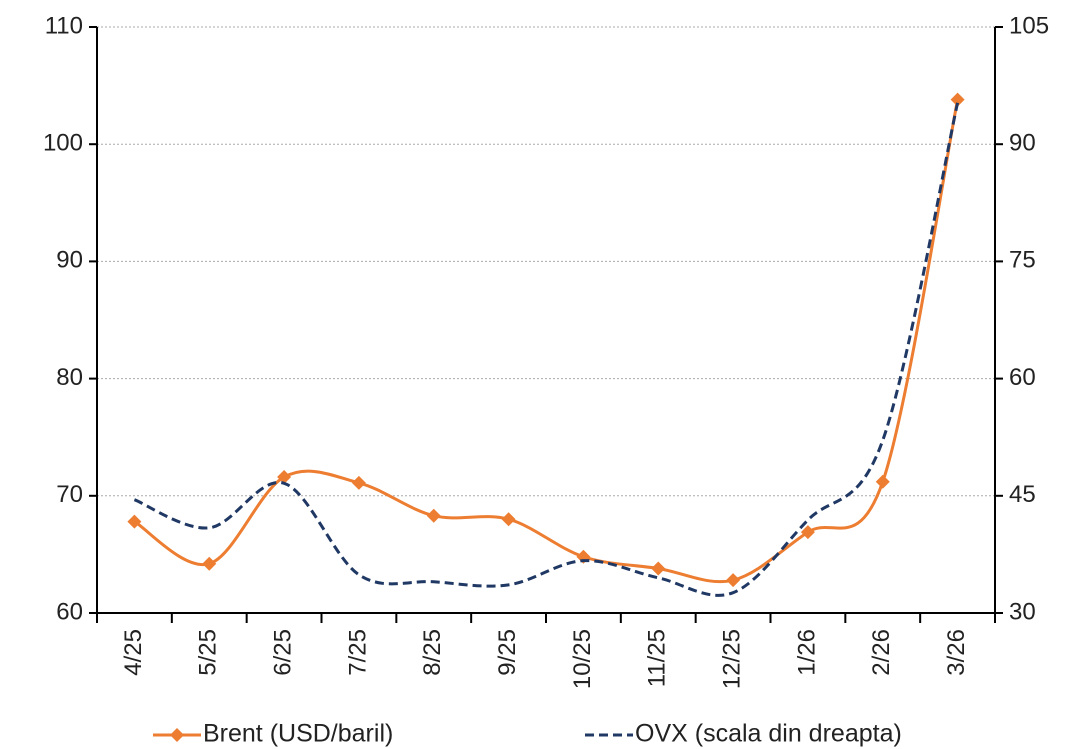 The height and width of the screenshot is (749, 1081). What do you see at coordinates (1022, 260) in the screenshot?
I see `y2-tick-label: 75` at bounding box center [1022, 260].